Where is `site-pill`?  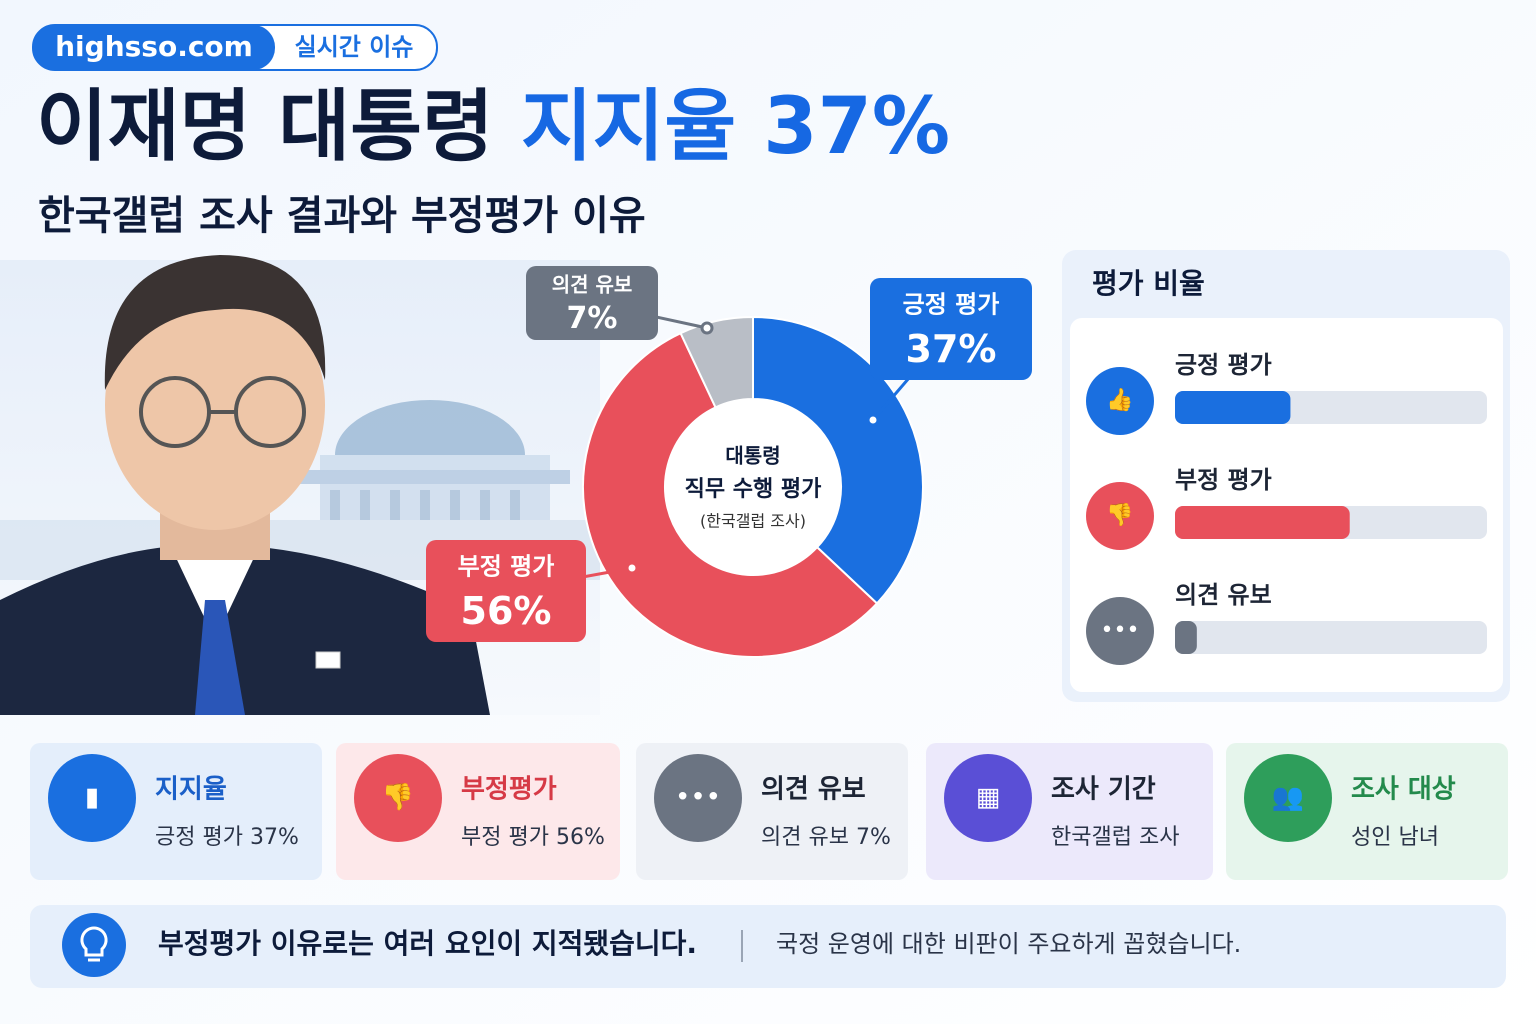 site-pill is located at coordinates (154, 47).